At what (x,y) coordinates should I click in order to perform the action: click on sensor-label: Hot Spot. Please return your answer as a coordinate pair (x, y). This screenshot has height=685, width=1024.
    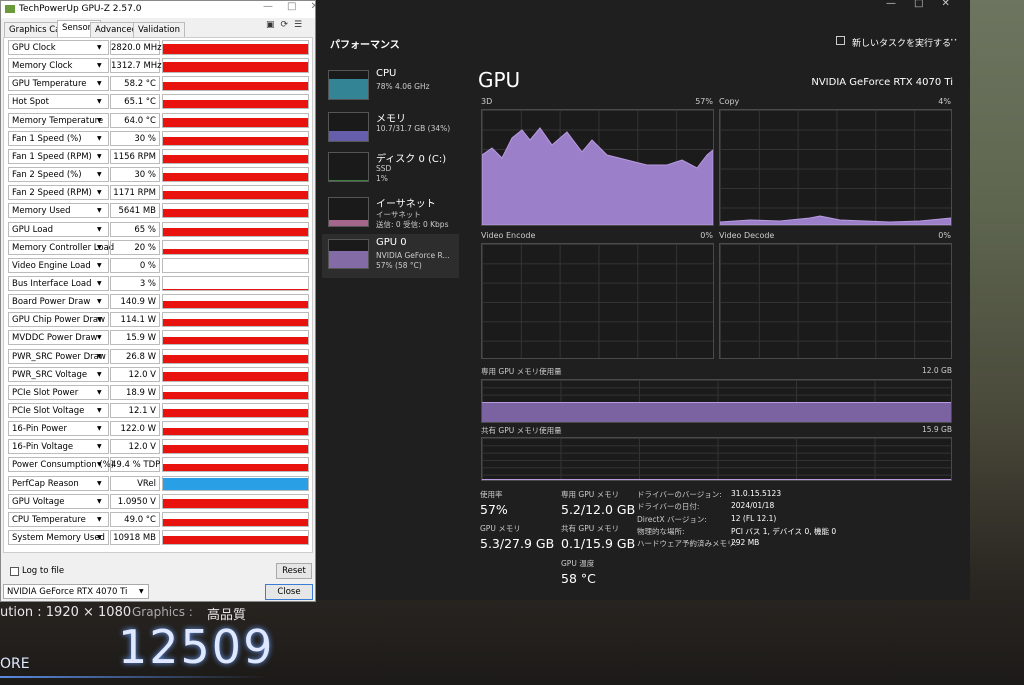
    Looking at the image, I should click on (58, 102).